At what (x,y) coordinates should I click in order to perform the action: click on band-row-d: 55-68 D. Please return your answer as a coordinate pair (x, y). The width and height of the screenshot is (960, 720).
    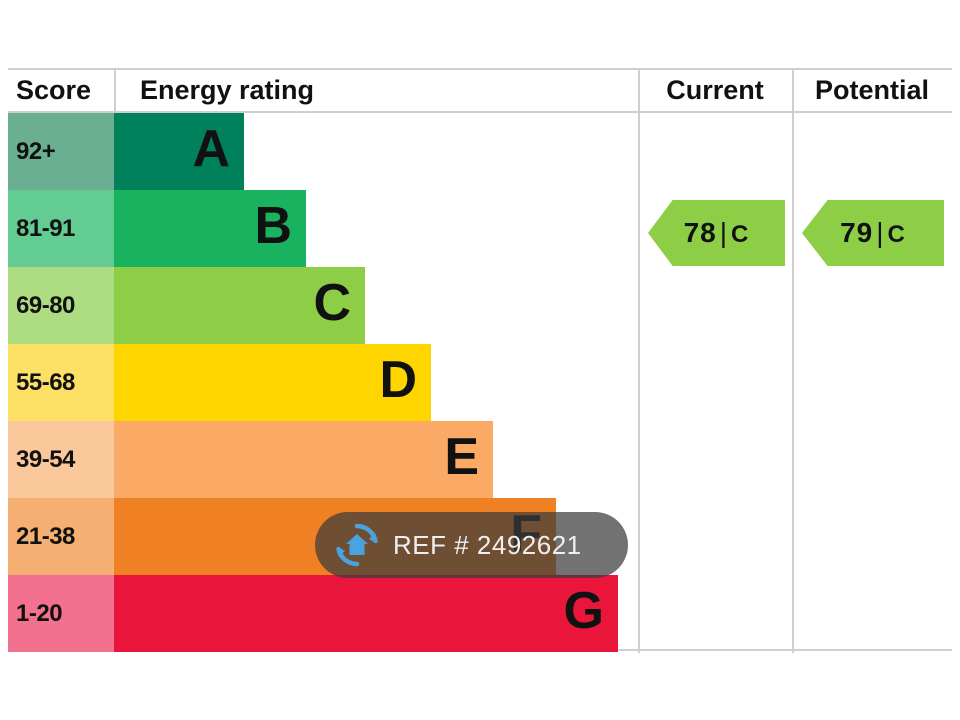
    Looking at the image, I should click on (480, 382).